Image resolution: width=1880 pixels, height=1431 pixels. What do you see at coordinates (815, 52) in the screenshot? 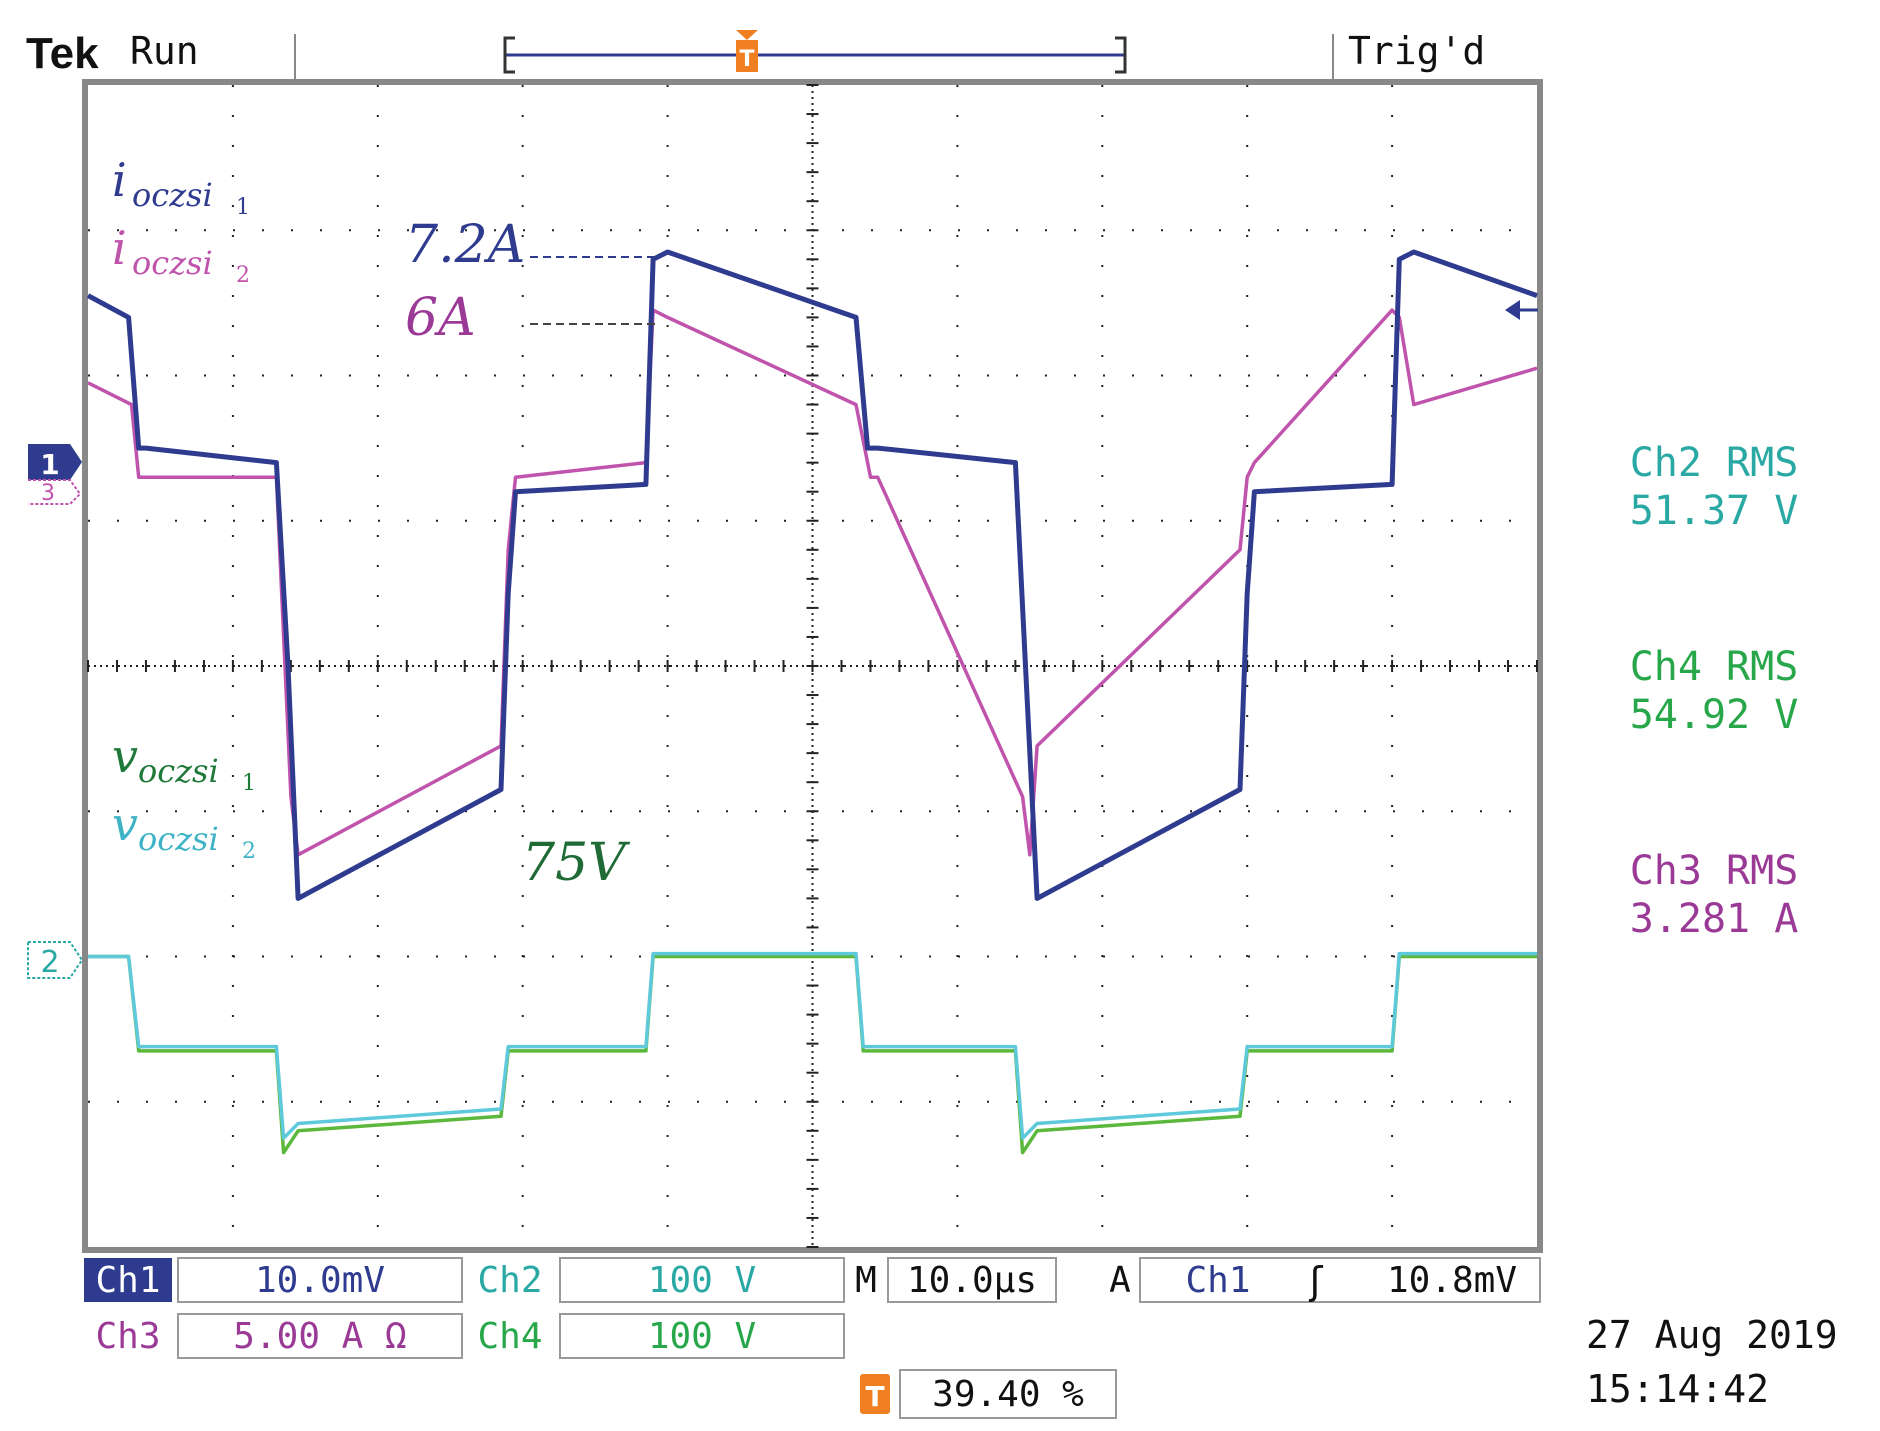
I see `record-position-bar: T` at bounding box center [815, 52].